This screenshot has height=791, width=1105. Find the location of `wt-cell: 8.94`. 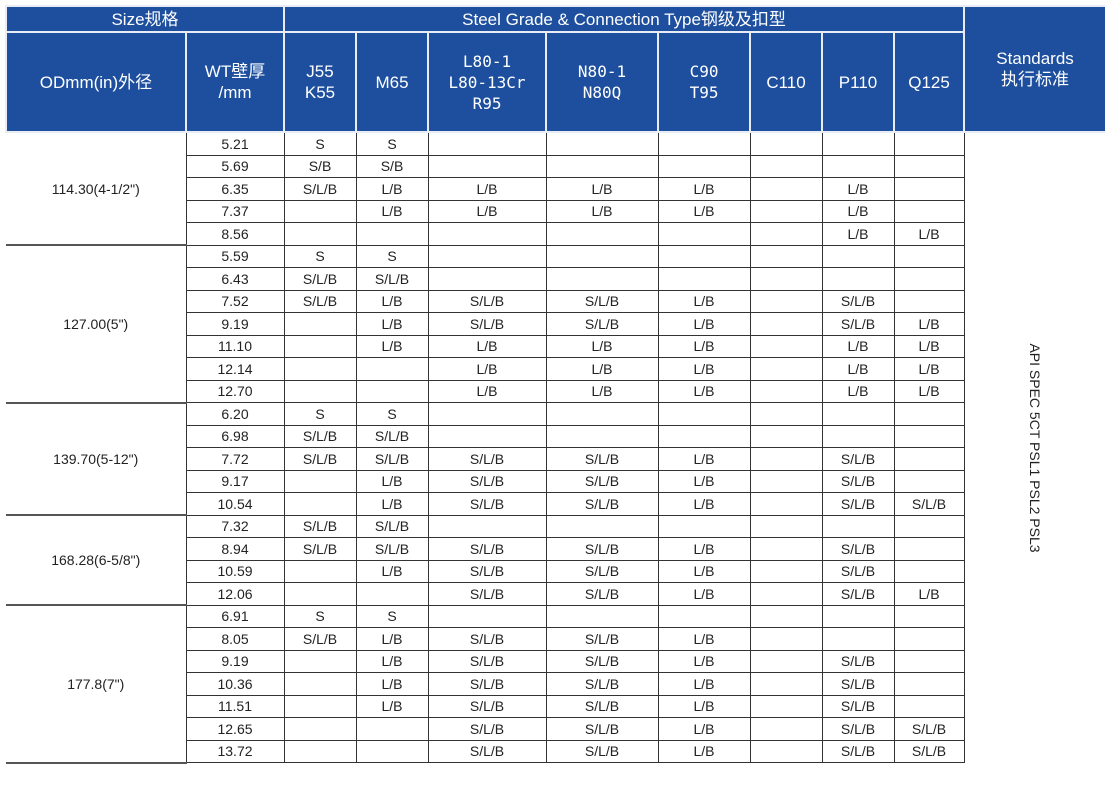

wt-cell: 8.94 is located at coordinates (235, 549).